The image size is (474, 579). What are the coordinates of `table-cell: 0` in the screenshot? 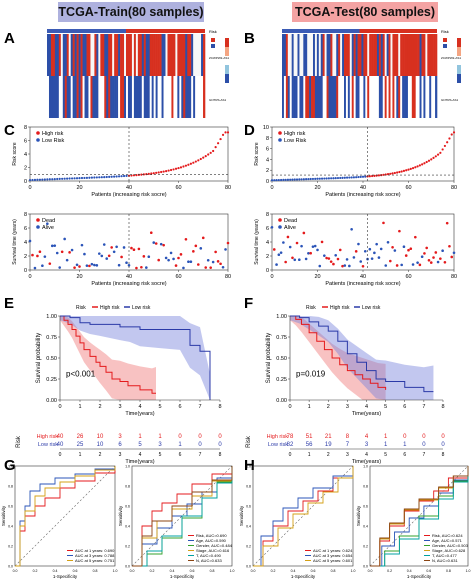 It's located at (220, 445).